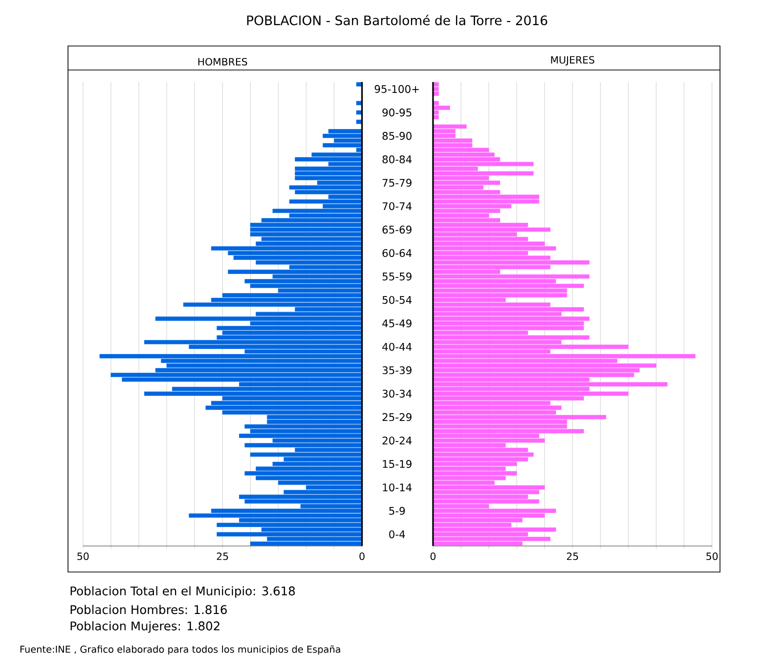 The image size is (771, 659). Describe the element at coordinates (182, 592) in the screenshot. I see `text: Poblacion Total en el Municipio: 3.618` at that location.